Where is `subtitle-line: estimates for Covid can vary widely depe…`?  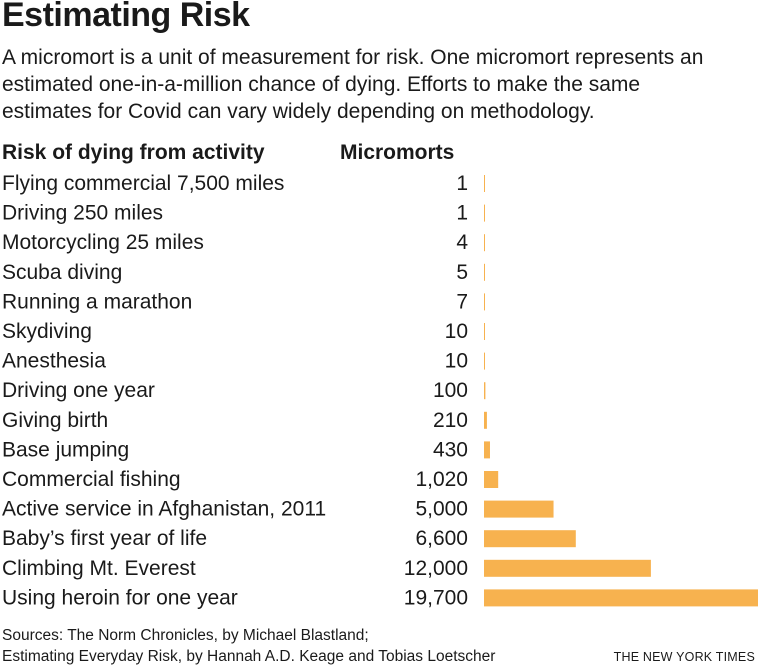 subtitle-line: estimates for Covid can vary widely depe… is located at coordinates (298, 111).